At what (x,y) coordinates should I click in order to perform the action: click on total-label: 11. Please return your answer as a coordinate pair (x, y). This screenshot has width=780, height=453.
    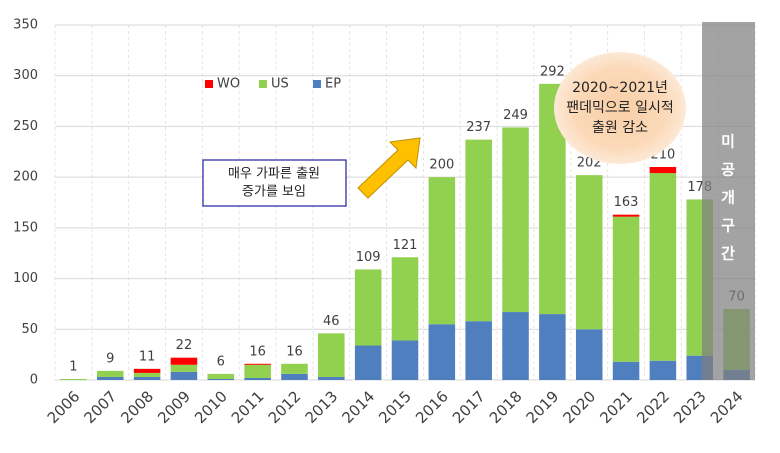
    Looking at the image, I should click on (147, 356).